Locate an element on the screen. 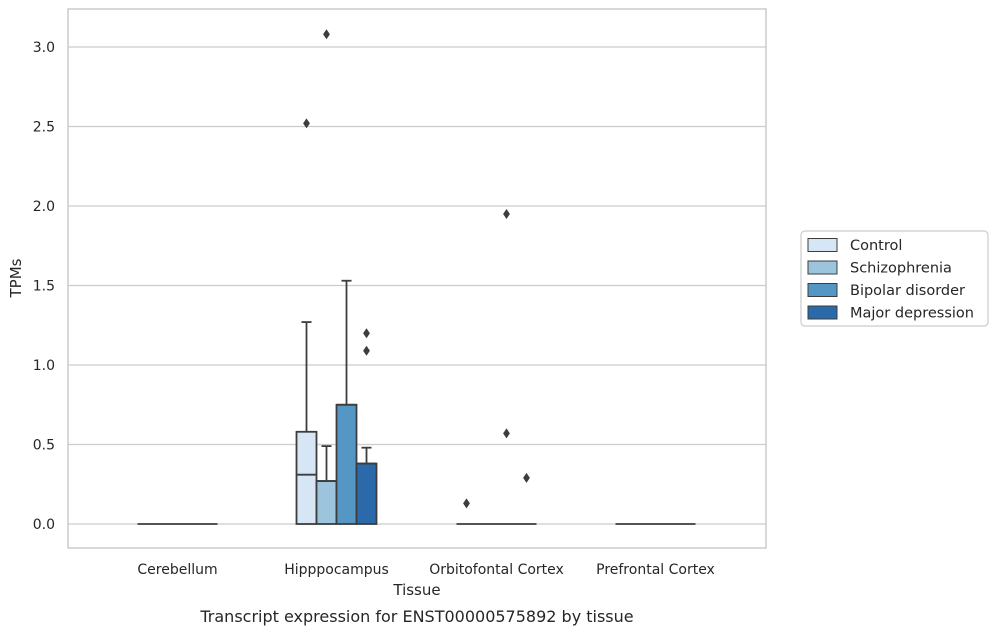  legend-frame is located at coordinates (894, 278).